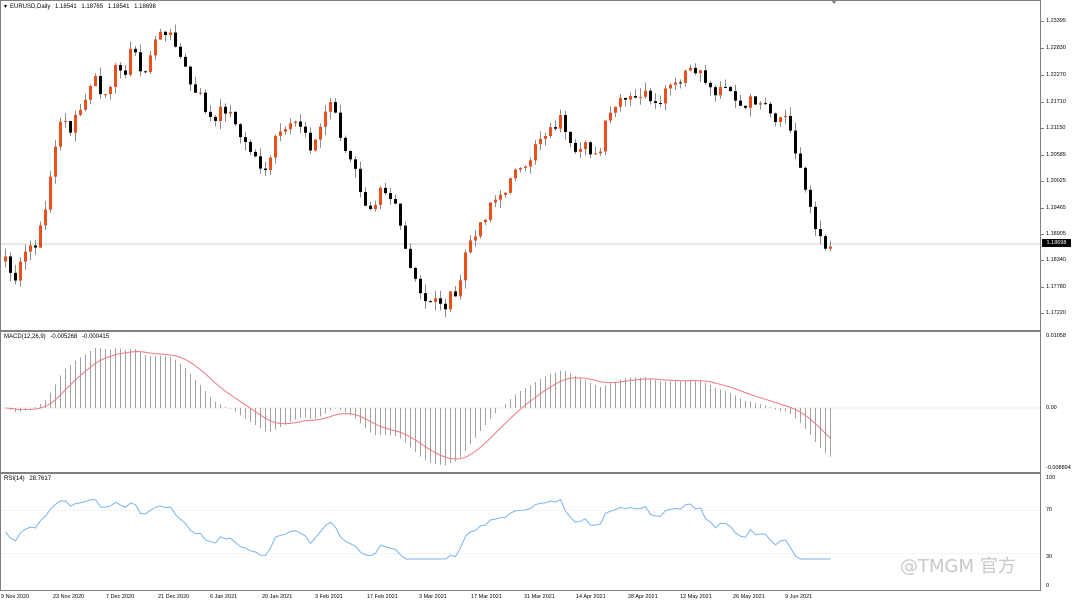 This screenshot has width=1072, height=604. Describe the element at coordinates (1051, 408) in the screenshot. I see `macd-tick: 0.00` at that location.